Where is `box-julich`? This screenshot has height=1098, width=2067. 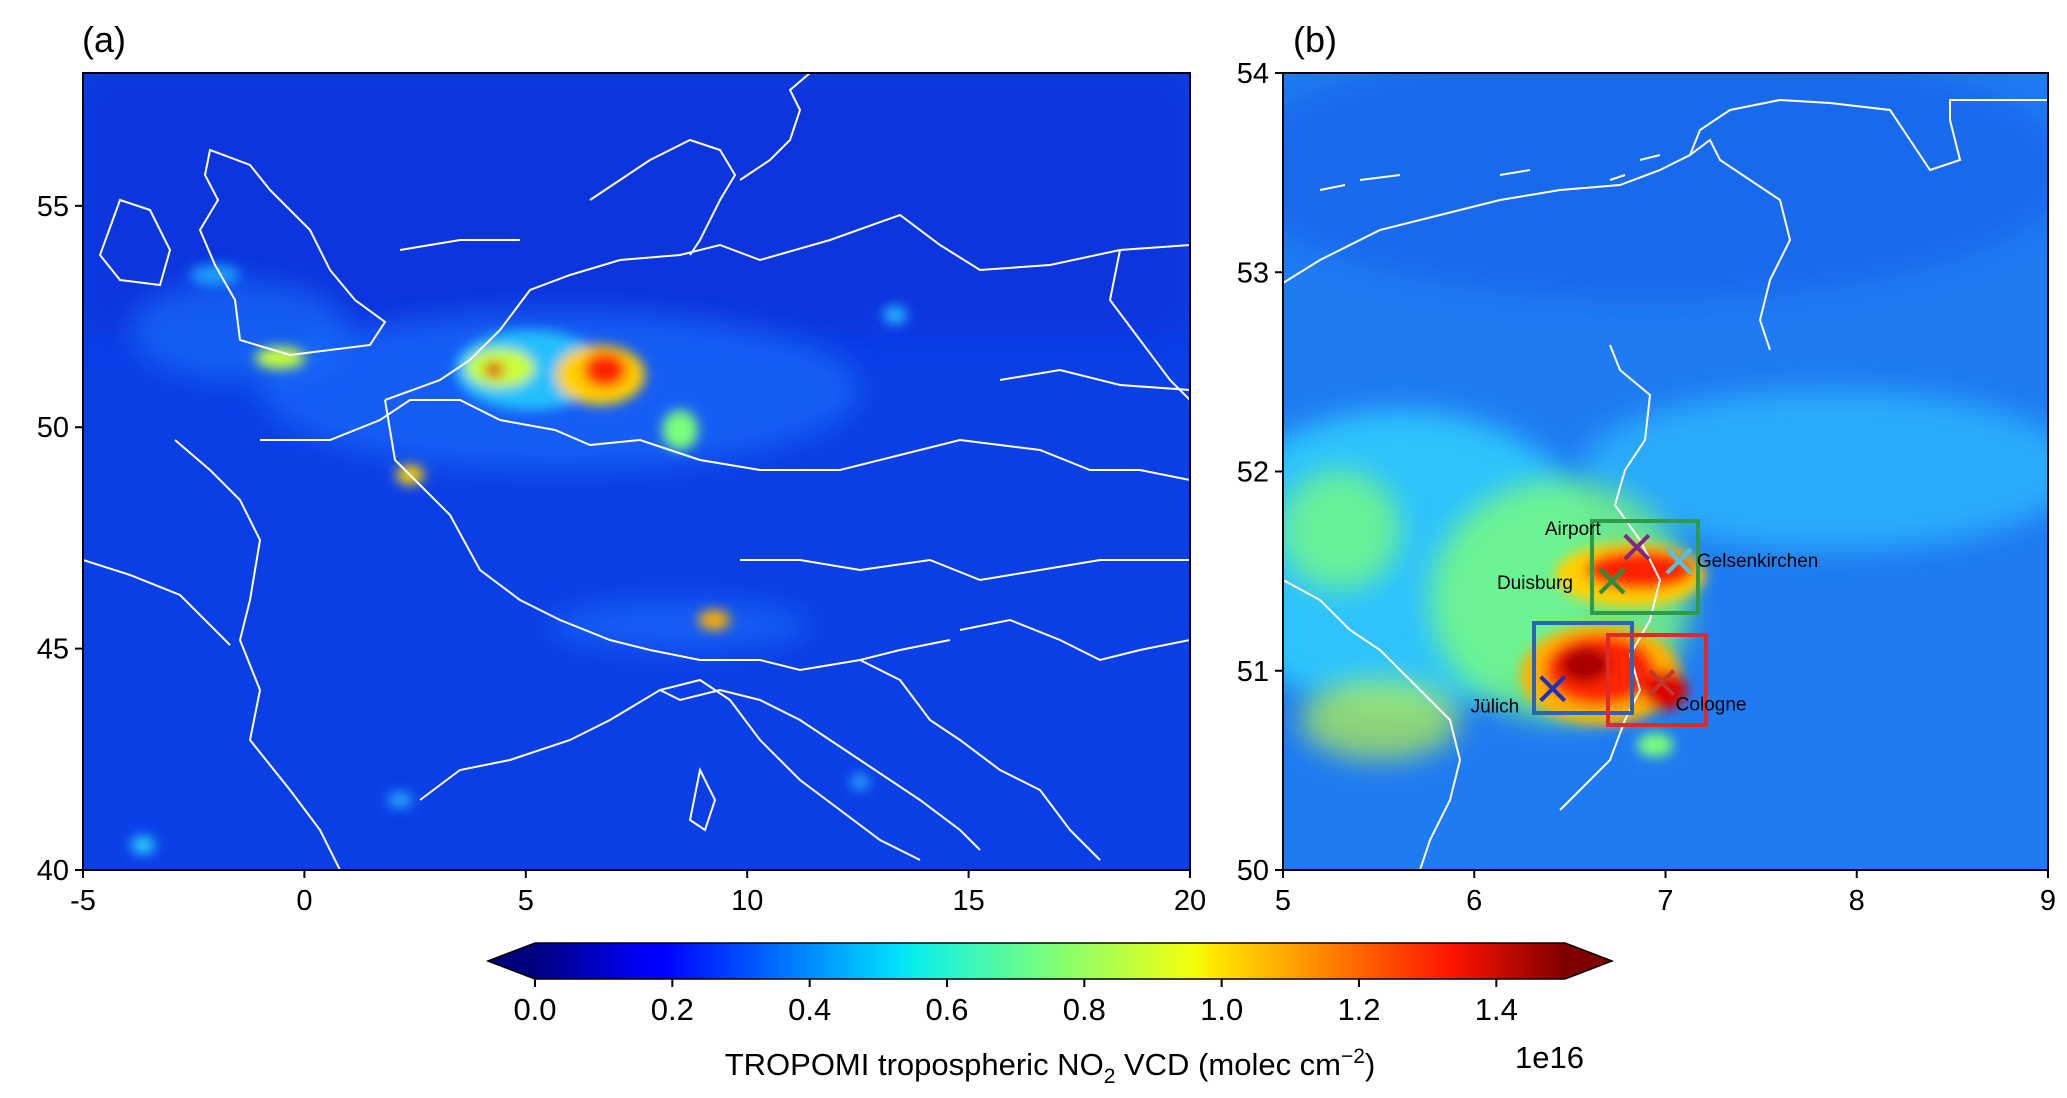 box-julich is located at coordinates (1583, 668).